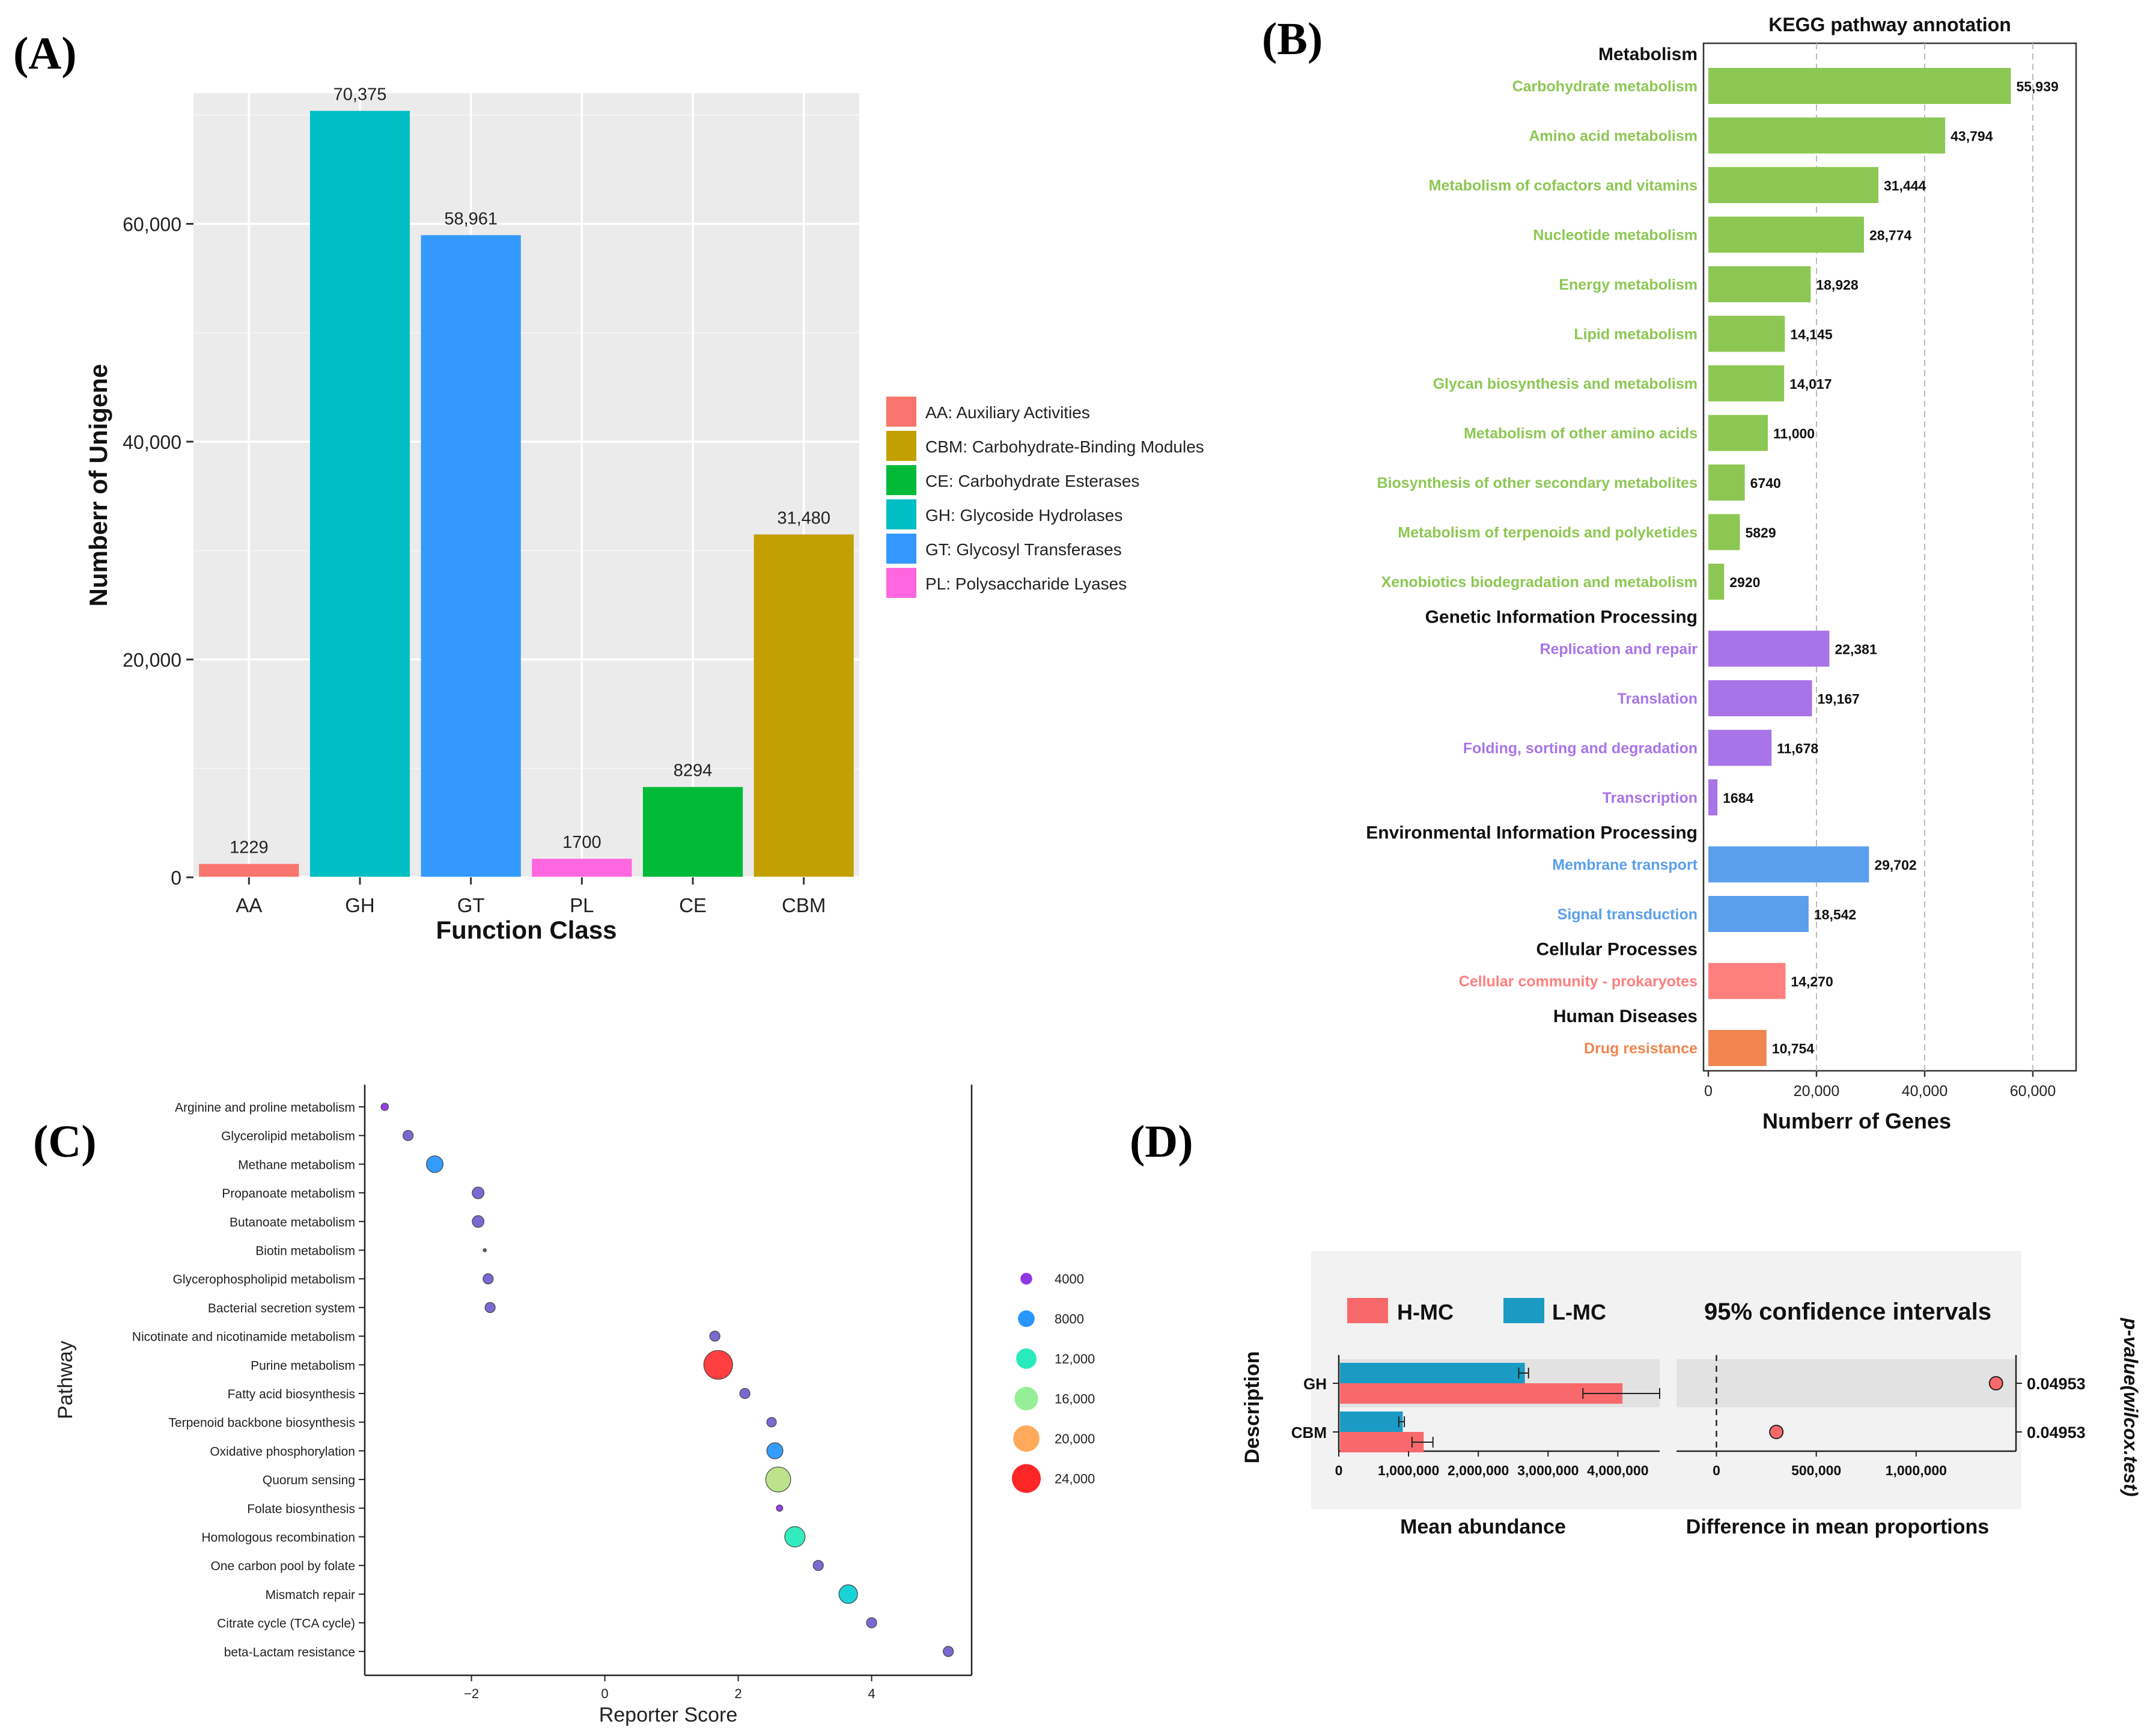 This screenshot has height=1736, width=2153. Describe the element at coordinates (2056, 1433) in the screenshot. I see `p-value-label: 0.04953` at that location.